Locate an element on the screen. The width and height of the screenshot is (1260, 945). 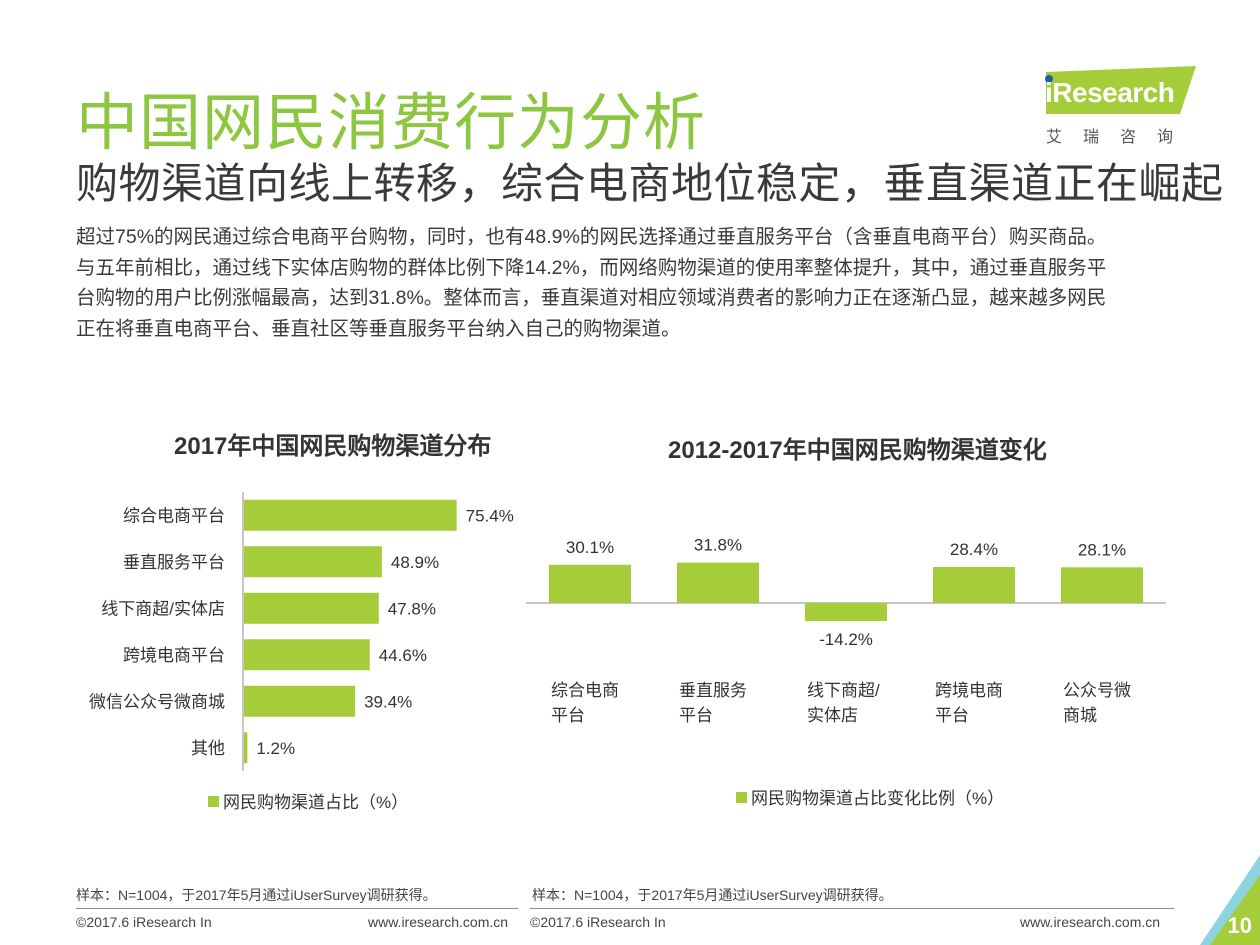
chart2-title: 2012-2017年中国网民购物渠道变化 is located at coordinates (857, 450).